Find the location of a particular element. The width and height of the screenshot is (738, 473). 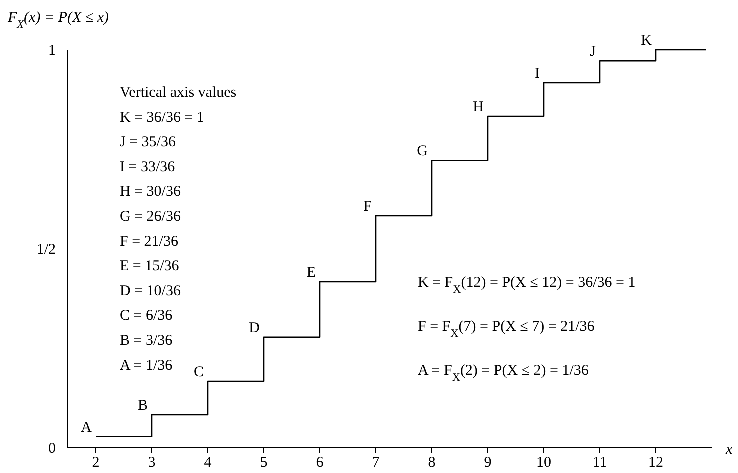

annotation: A is located at coordinates (86, 428).